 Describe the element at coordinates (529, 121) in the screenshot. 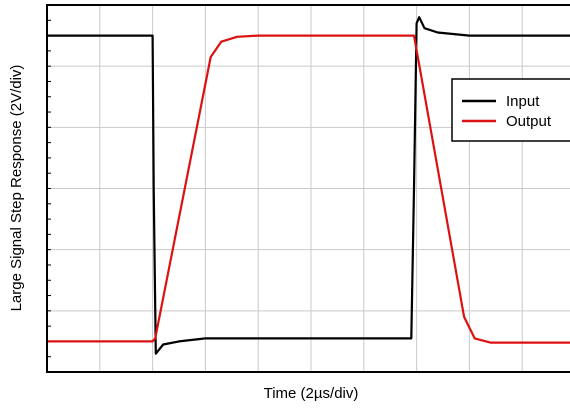

I see `legend-label-output: Output` at that location.